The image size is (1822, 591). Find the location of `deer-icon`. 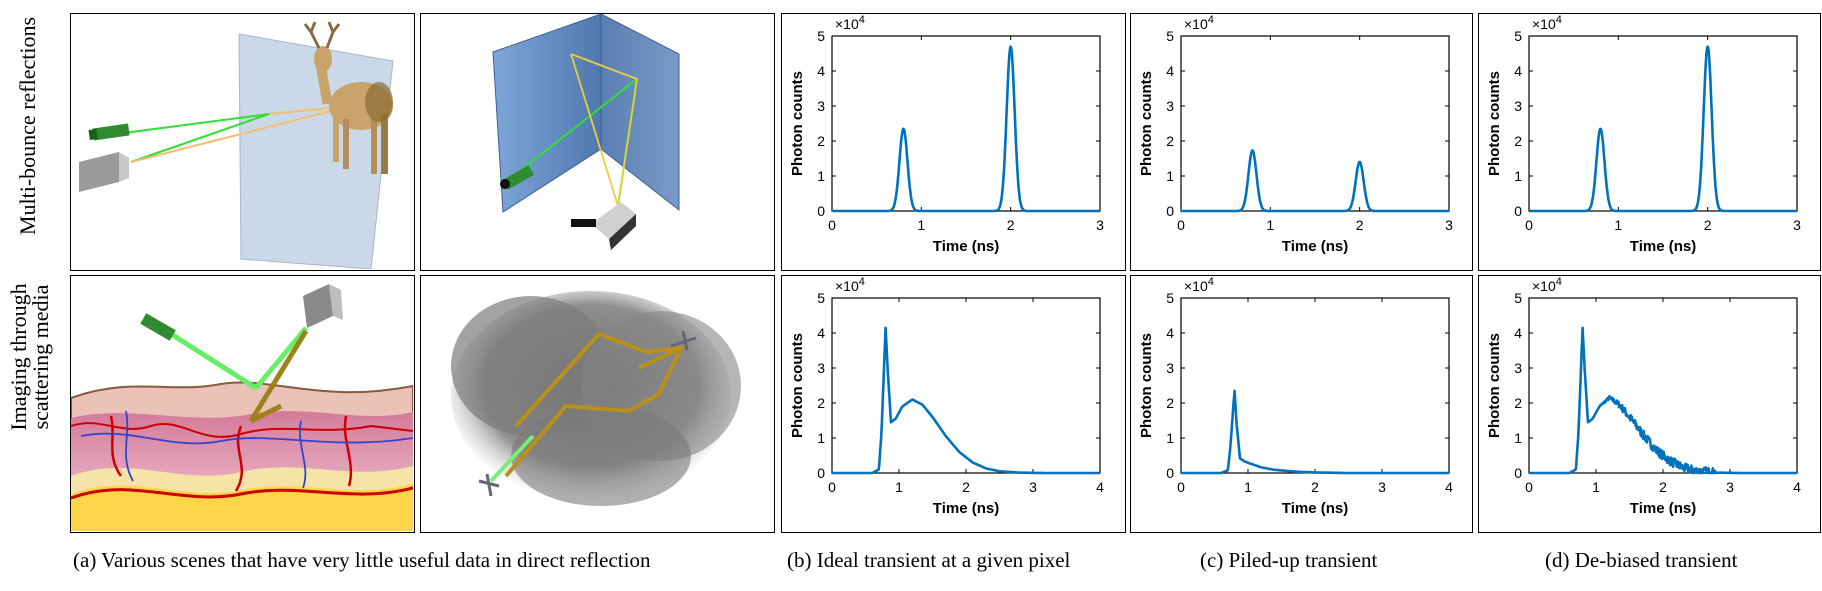

deer-icon is located at coordinates (348, 97).